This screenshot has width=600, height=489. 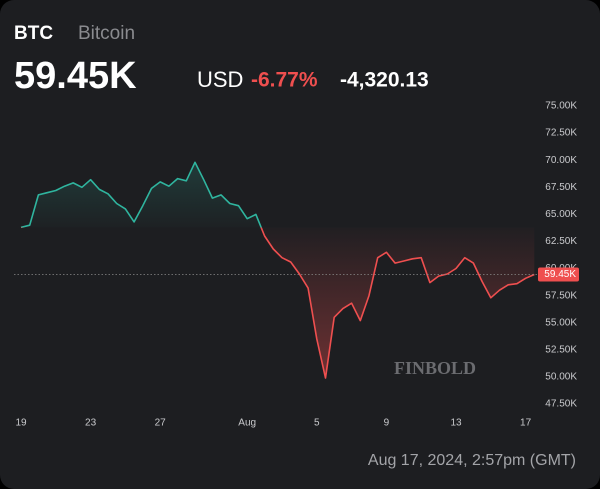 What do you see at coordinates (220, 79) in the screenshot?
I see `currency: USD` at bounding box center [220, 79].